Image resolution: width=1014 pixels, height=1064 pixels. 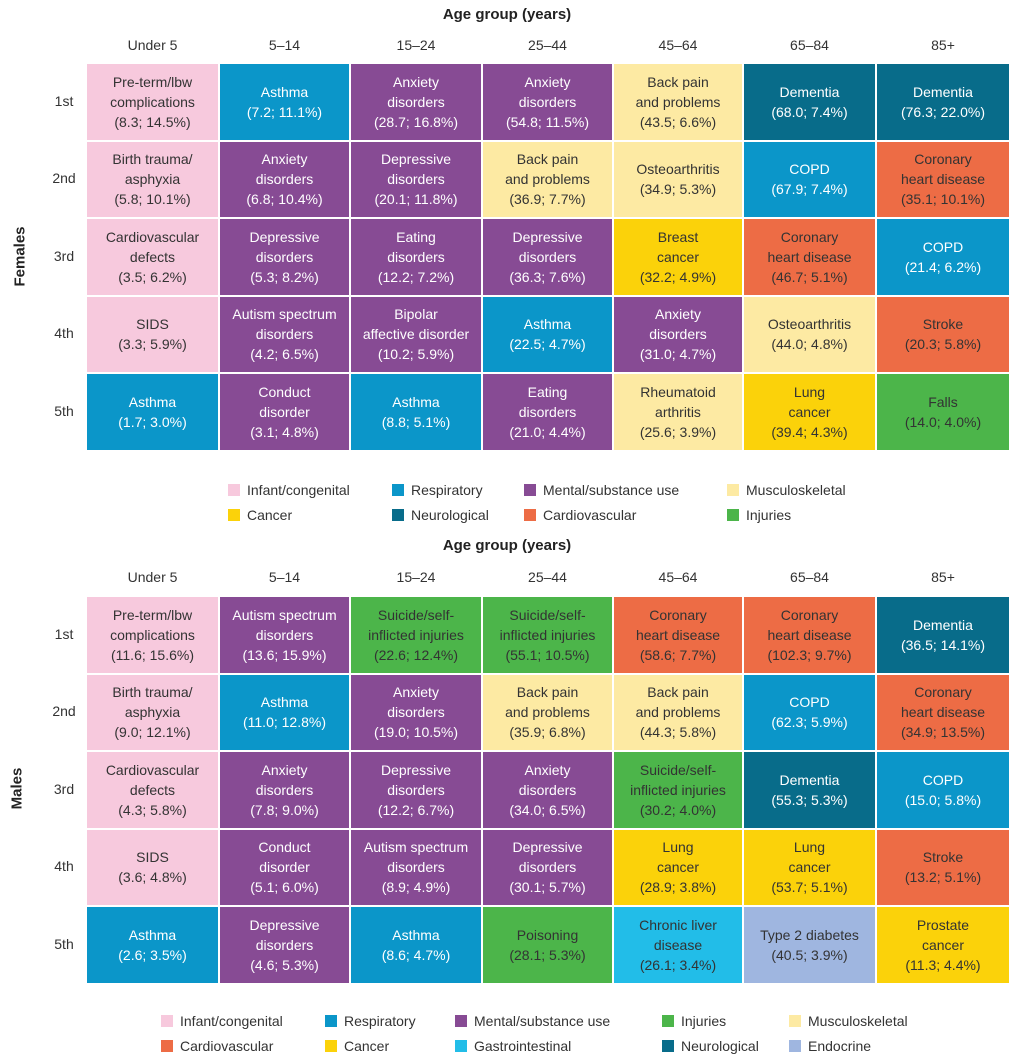 I want to click on table-cell: Eating disorders (21.0; 4.4%), so click(x=547, y=412).